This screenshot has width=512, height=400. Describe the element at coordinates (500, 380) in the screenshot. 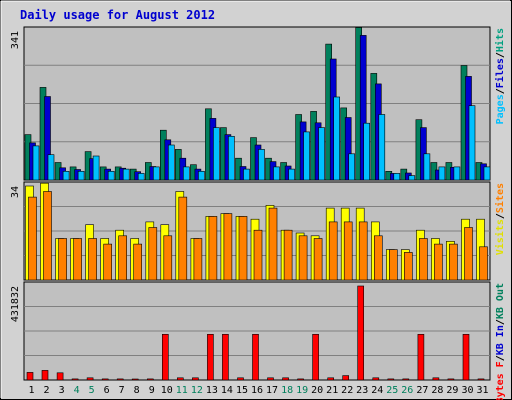

I see `legend-entry: KBytes F` at that location.